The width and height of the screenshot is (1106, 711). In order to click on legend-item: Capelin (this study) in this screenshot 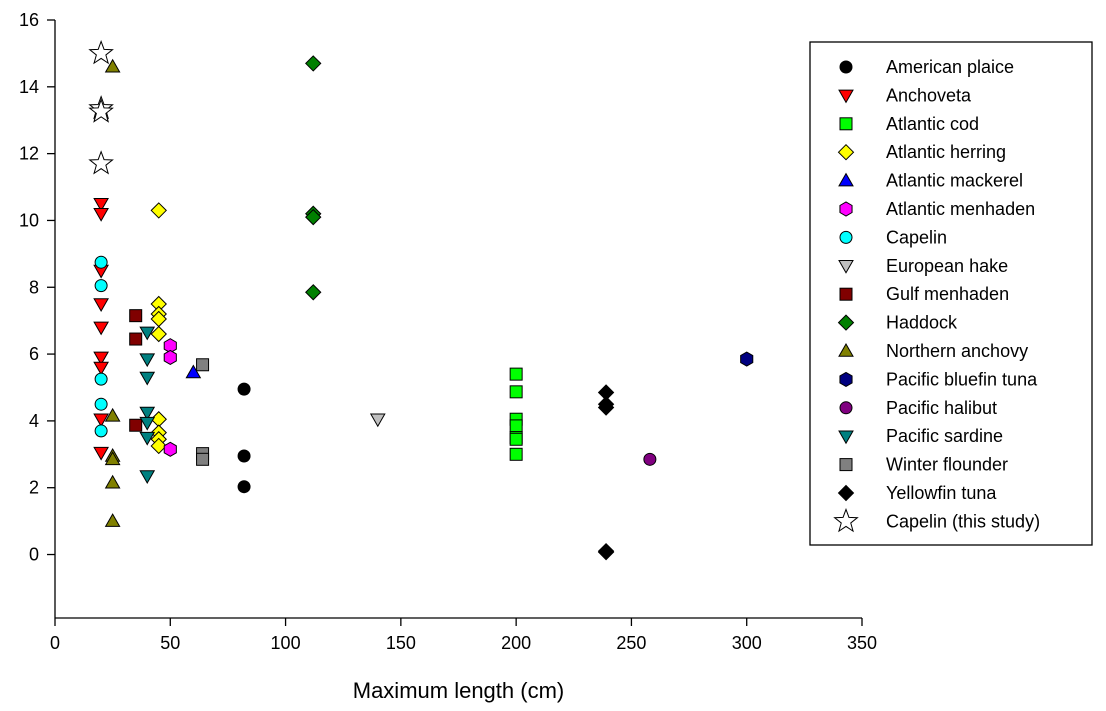, I will do `click(936, 520)`.